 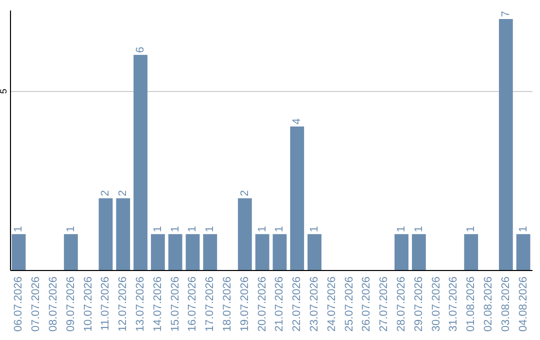 What do you see at coordinates (54, 304) in the screenshot?
I see `x-tick-label: 08.07.2026` at bounding box center [54, 304].